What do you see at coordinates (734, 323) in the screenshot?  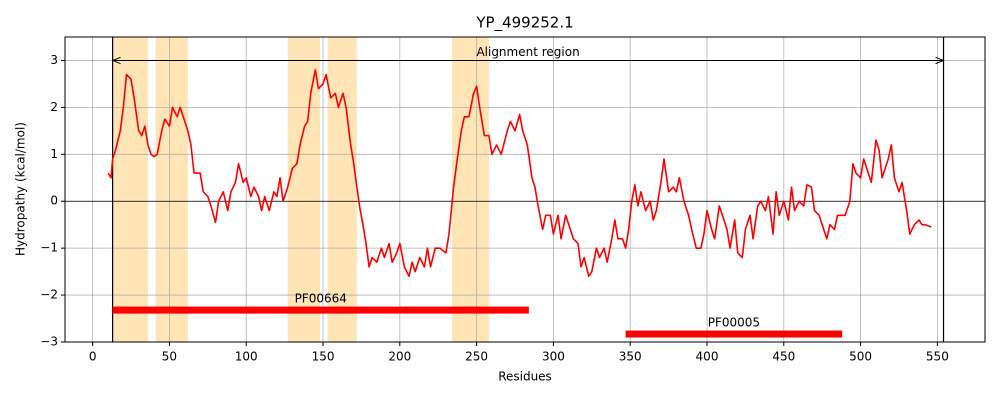 I see `domain-label: PF00005` at bounding box center [734, 323].